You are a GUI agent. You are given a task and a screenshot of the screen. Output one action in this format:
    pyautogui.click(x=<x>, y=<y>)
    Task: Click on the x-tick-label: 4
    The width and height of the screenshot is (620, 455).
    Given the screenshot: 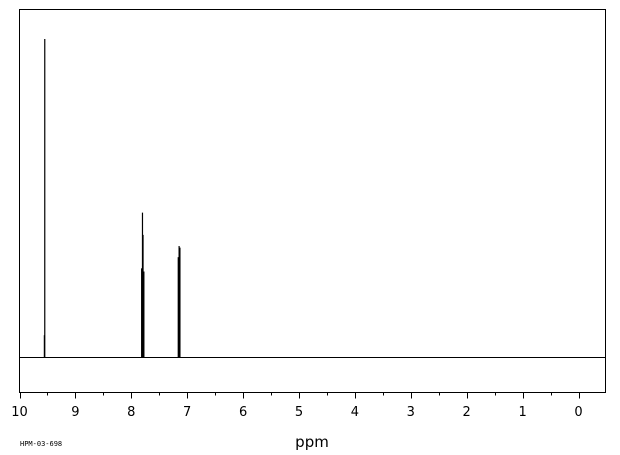 What is the action you would take?
    pyautogui.click(x=355, y=412)
    